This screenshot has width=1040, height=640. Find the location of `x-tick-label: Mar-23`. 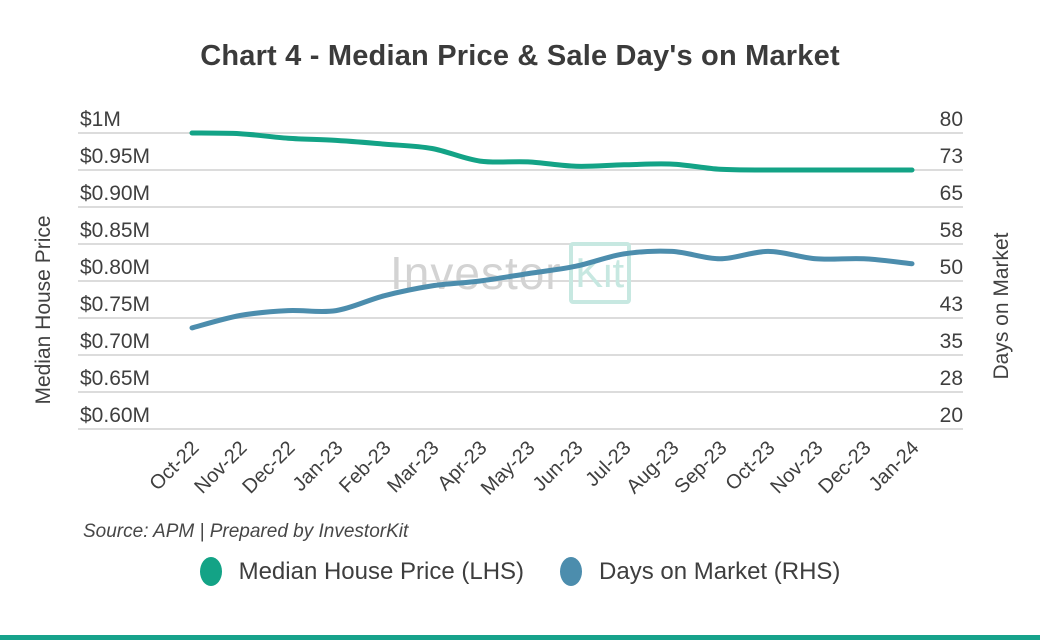

x-tick-label: Mar-23 is located at coordinates (413, 467).